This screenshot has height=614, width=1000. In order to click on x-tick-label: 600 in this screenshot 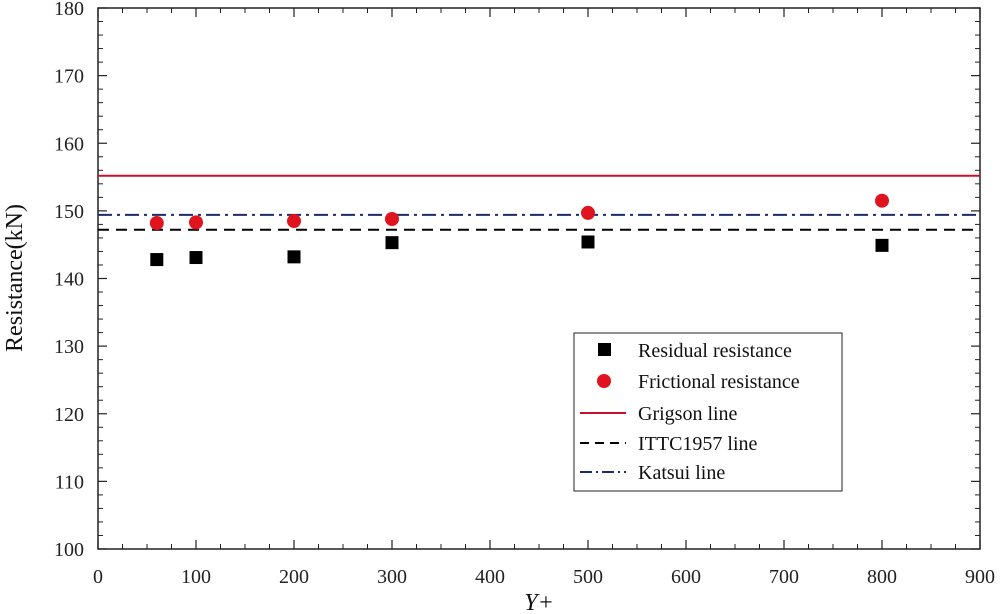, I will do `click(686, 577)`.